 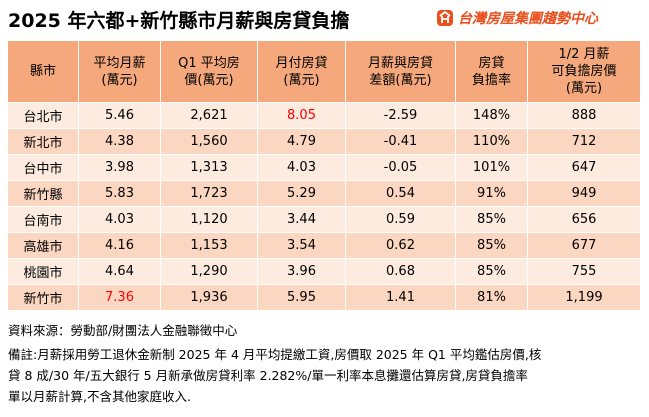 I want to click on table-cell: 4.79, so click(x=301, y=141).